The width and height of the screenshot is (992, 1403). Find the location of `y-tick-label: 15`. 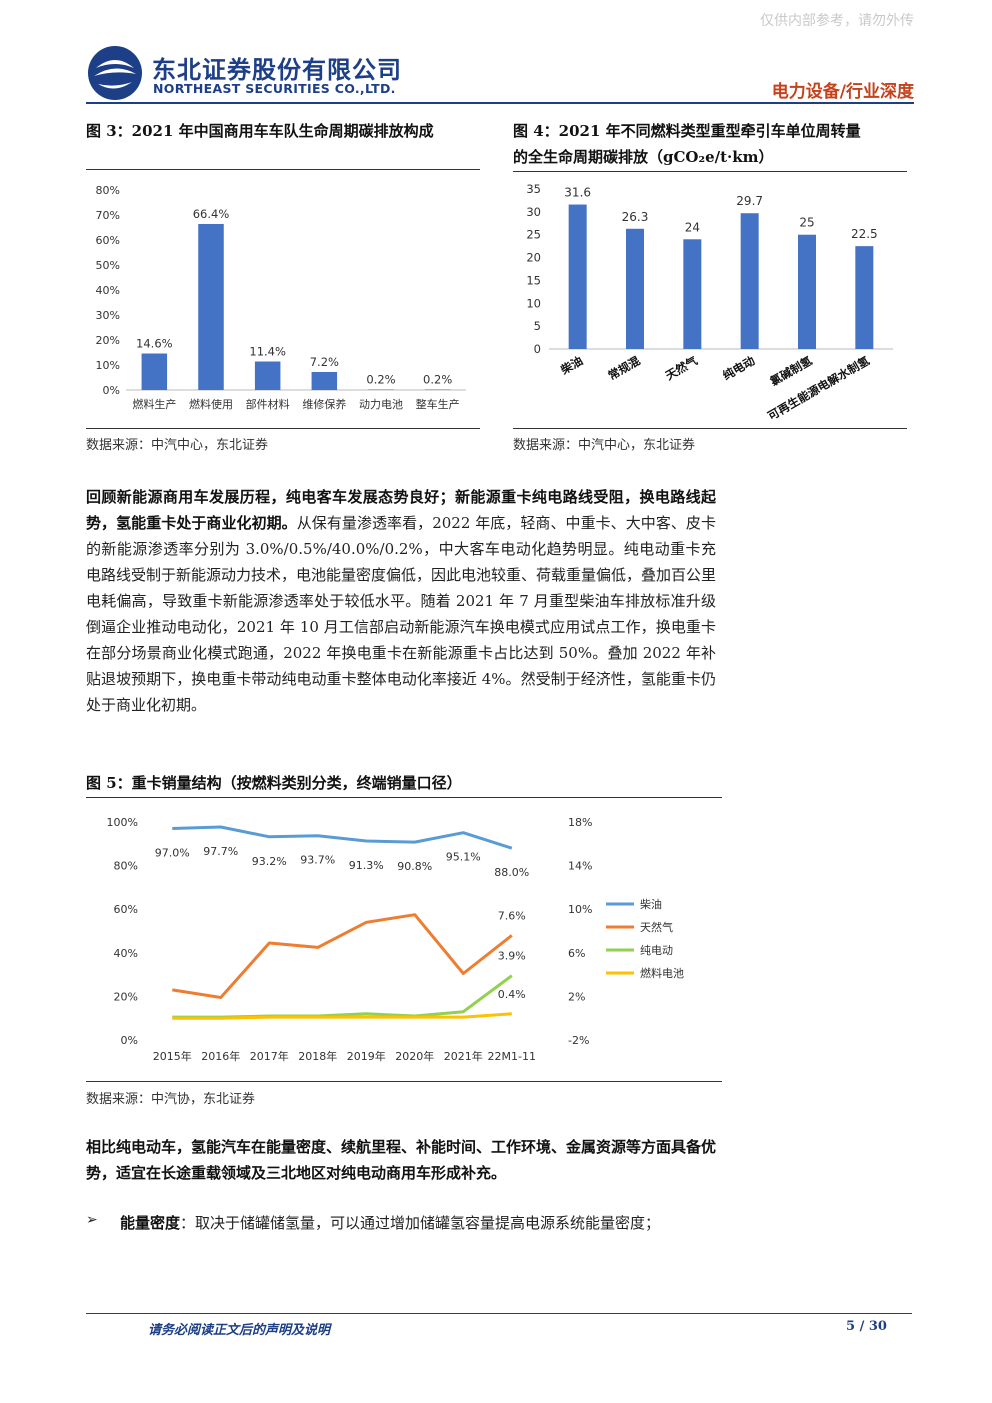

y-tick-label: 15 is located at coordinates (533, 280).